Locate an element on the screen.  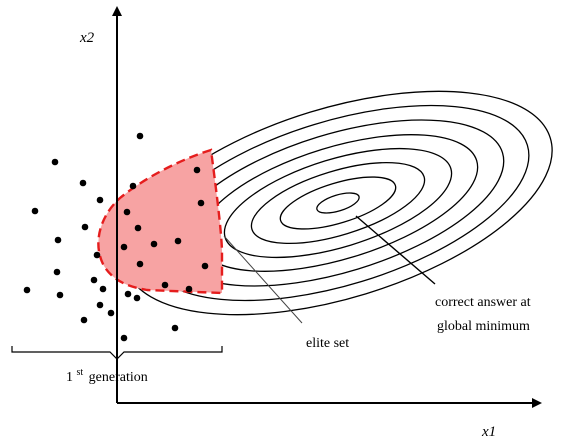
y-axis-label-text: x2 is located at coordinates (87, 38).